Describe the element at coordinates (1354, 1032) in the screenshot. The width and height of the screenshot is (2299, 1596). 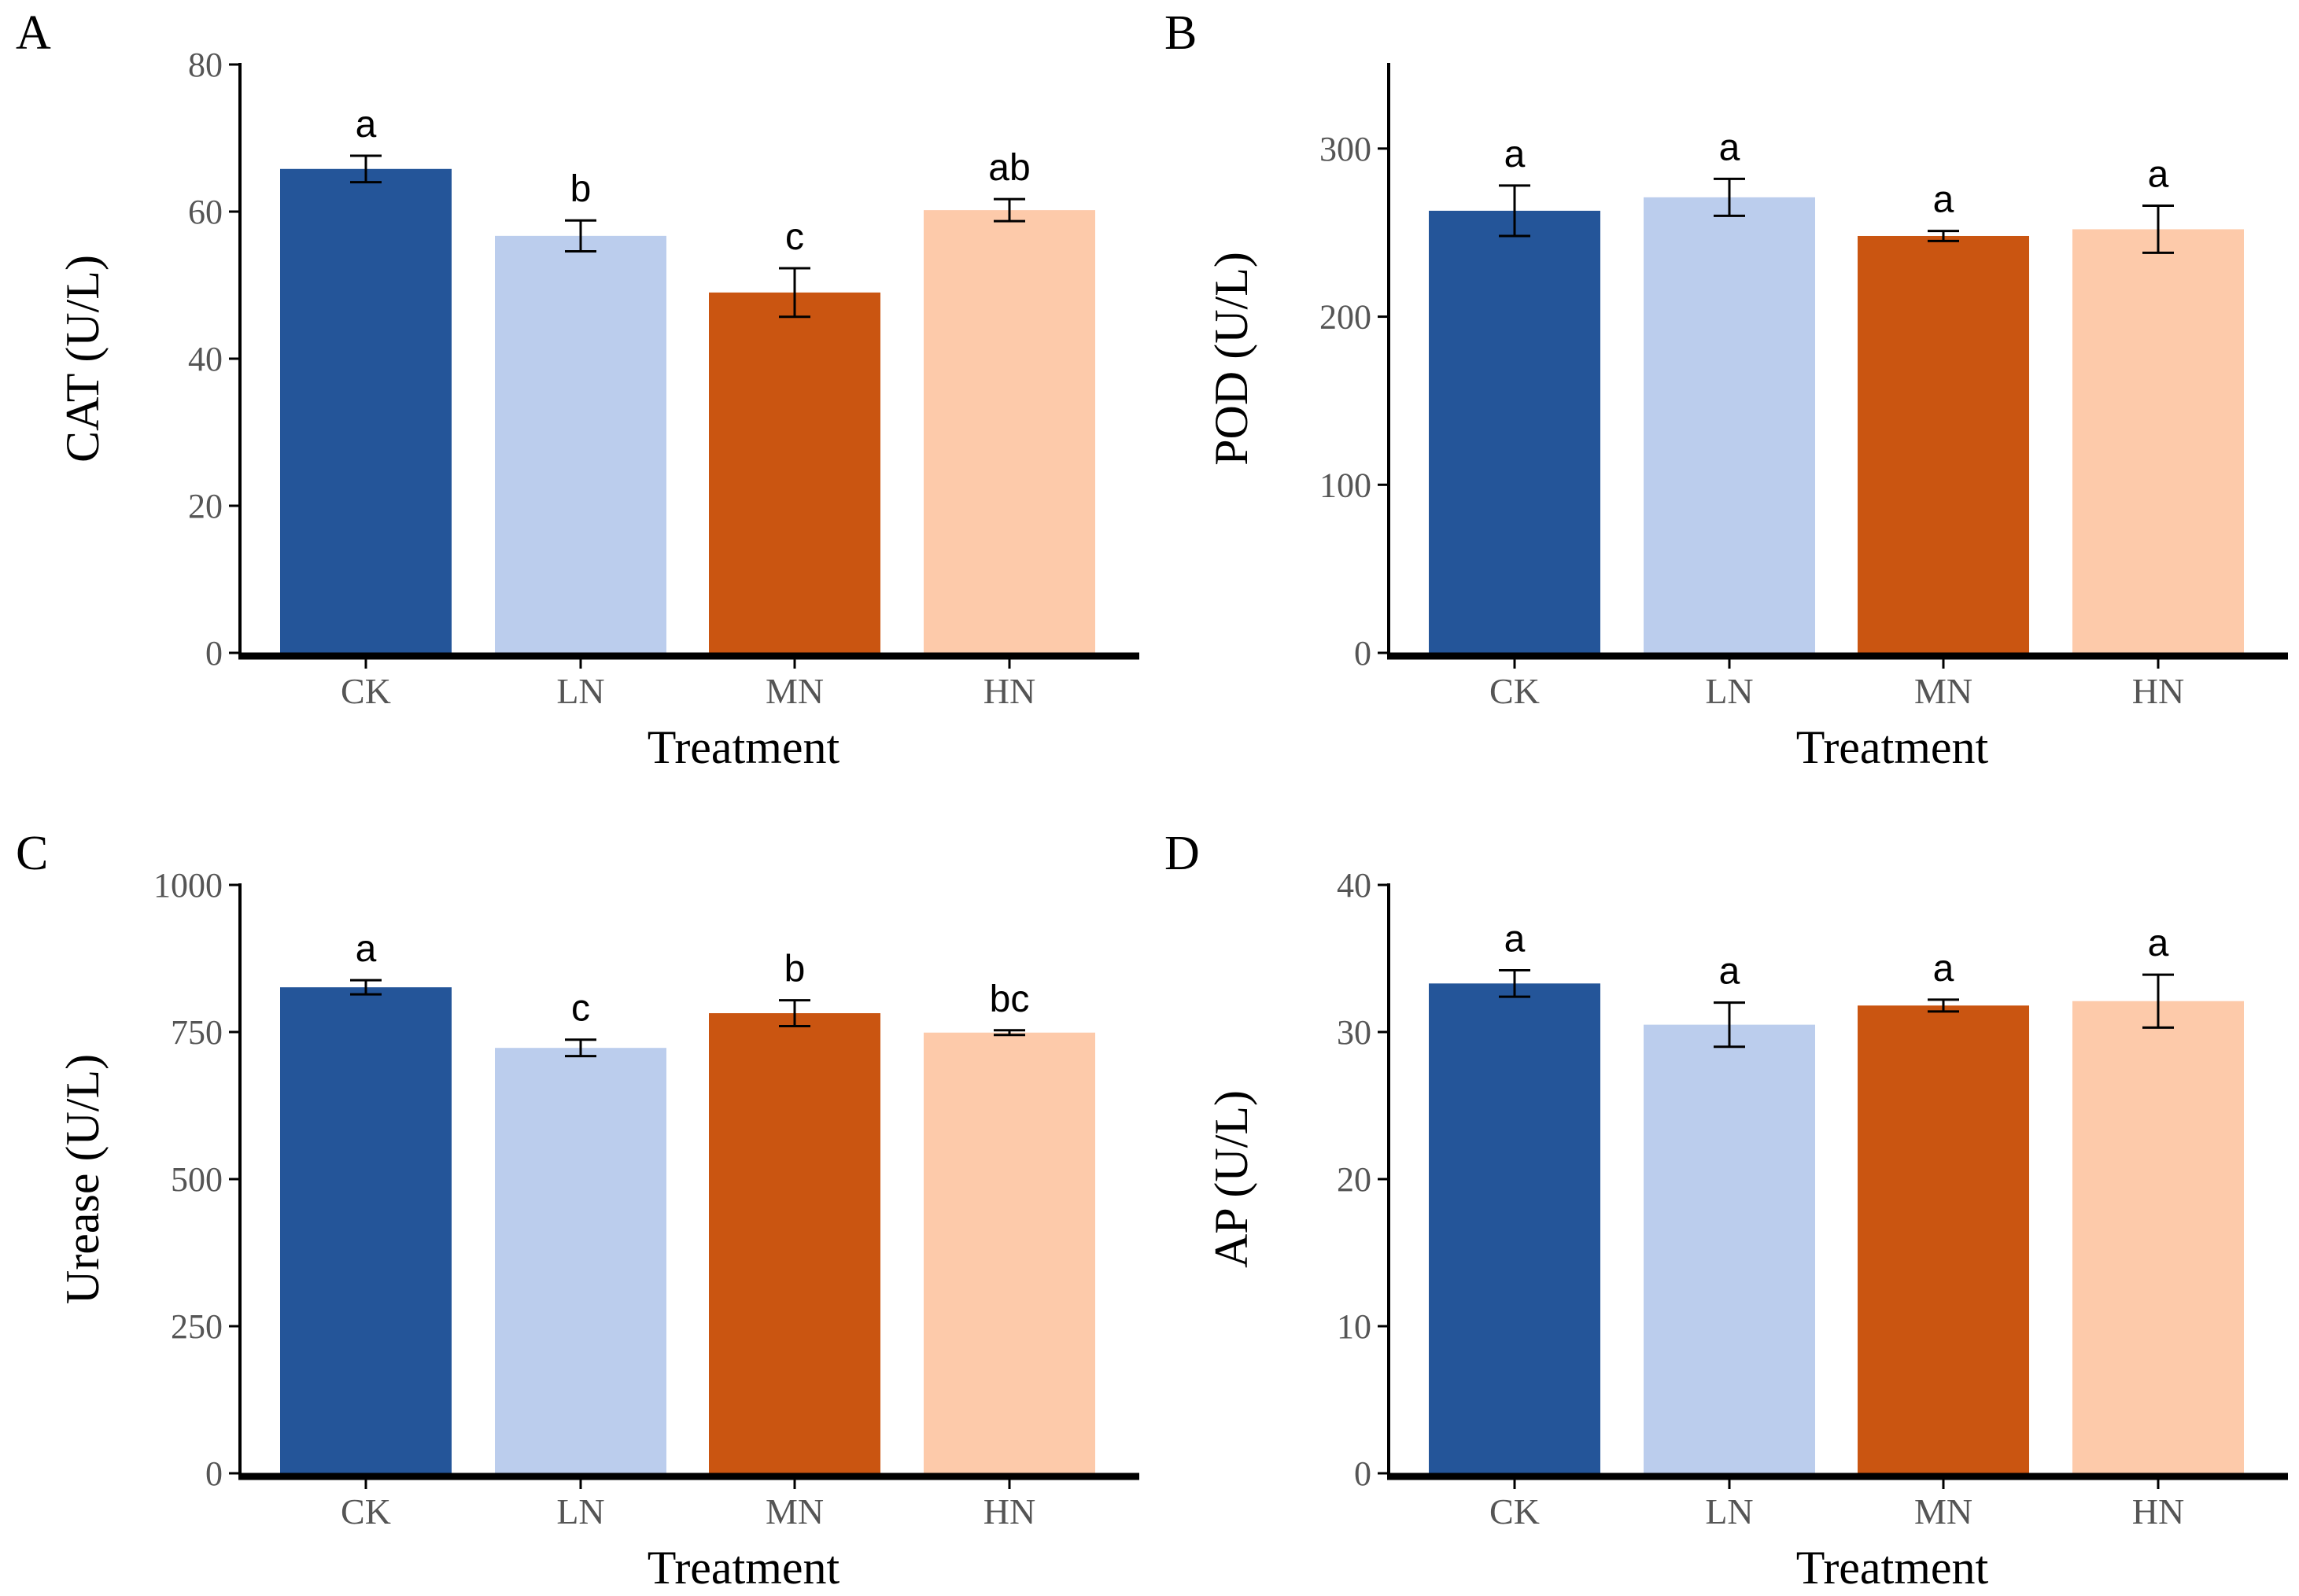
I see `y-tick-label: 30` at that location.